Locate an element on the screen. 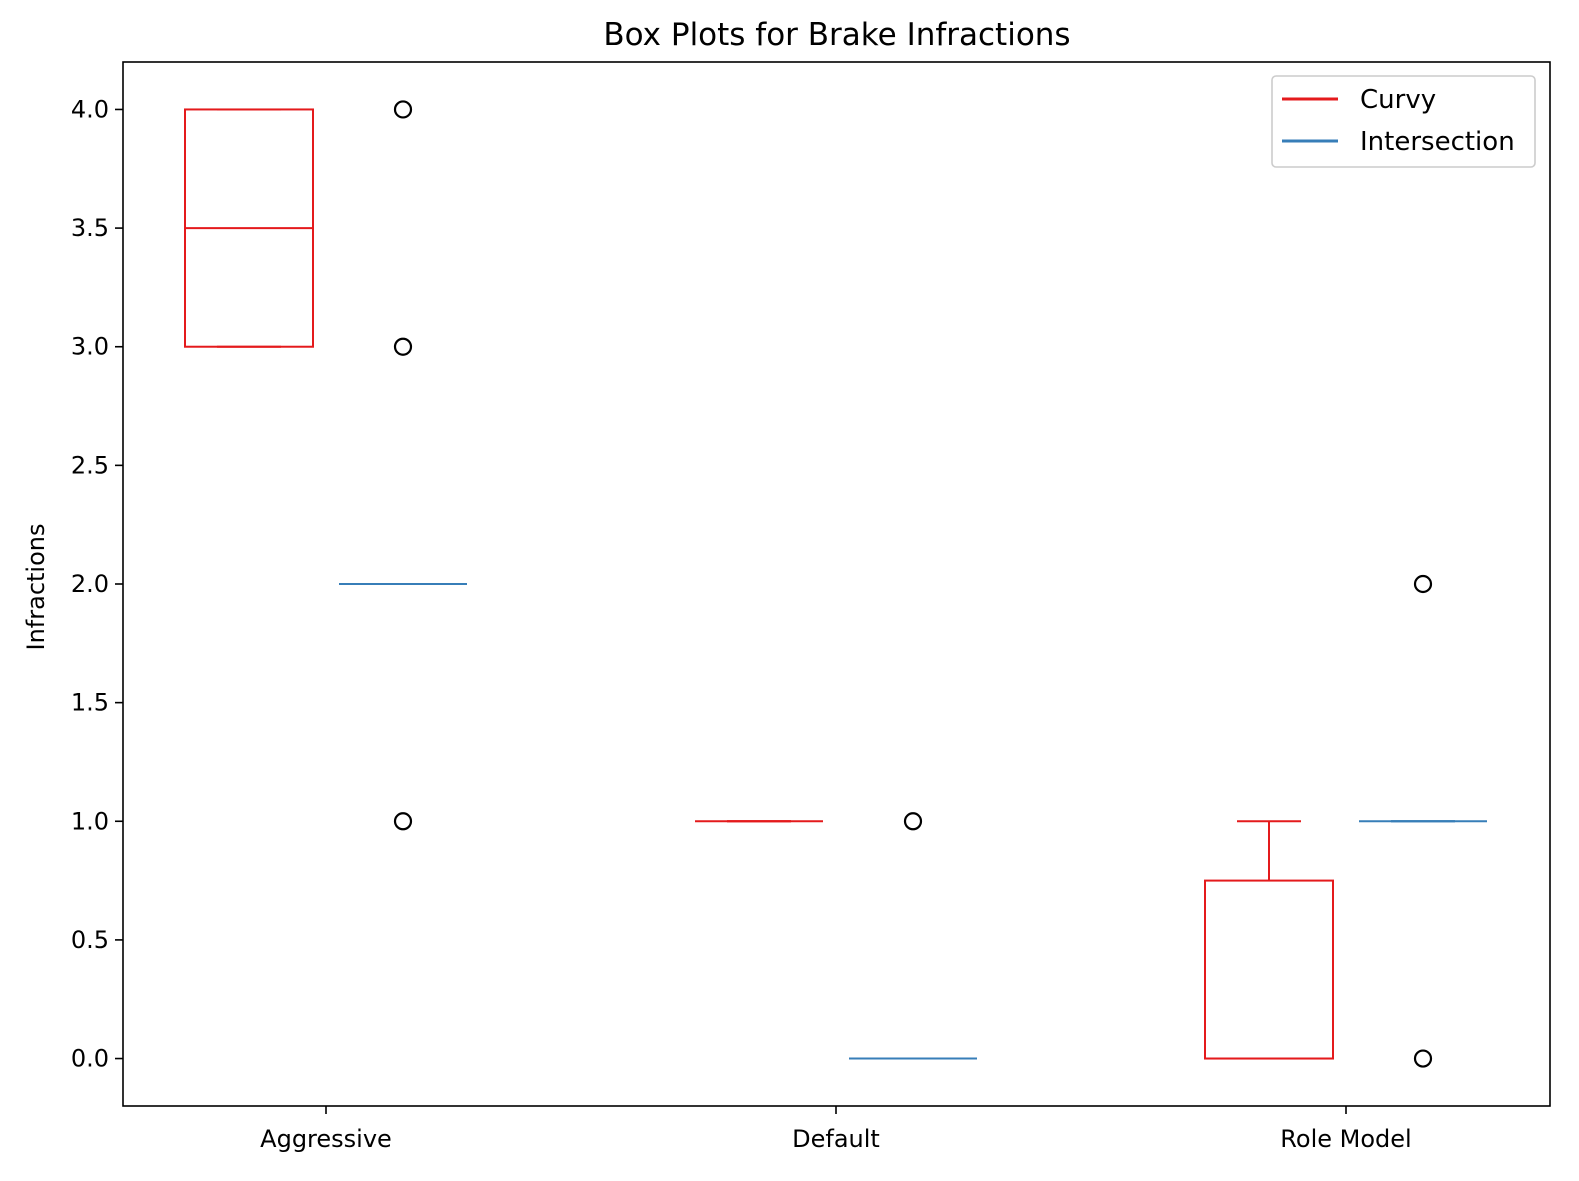 The width and height of the screenshot is (1579, 1181). y-tick-label: 3.0 is located at coordinates (90, 347).